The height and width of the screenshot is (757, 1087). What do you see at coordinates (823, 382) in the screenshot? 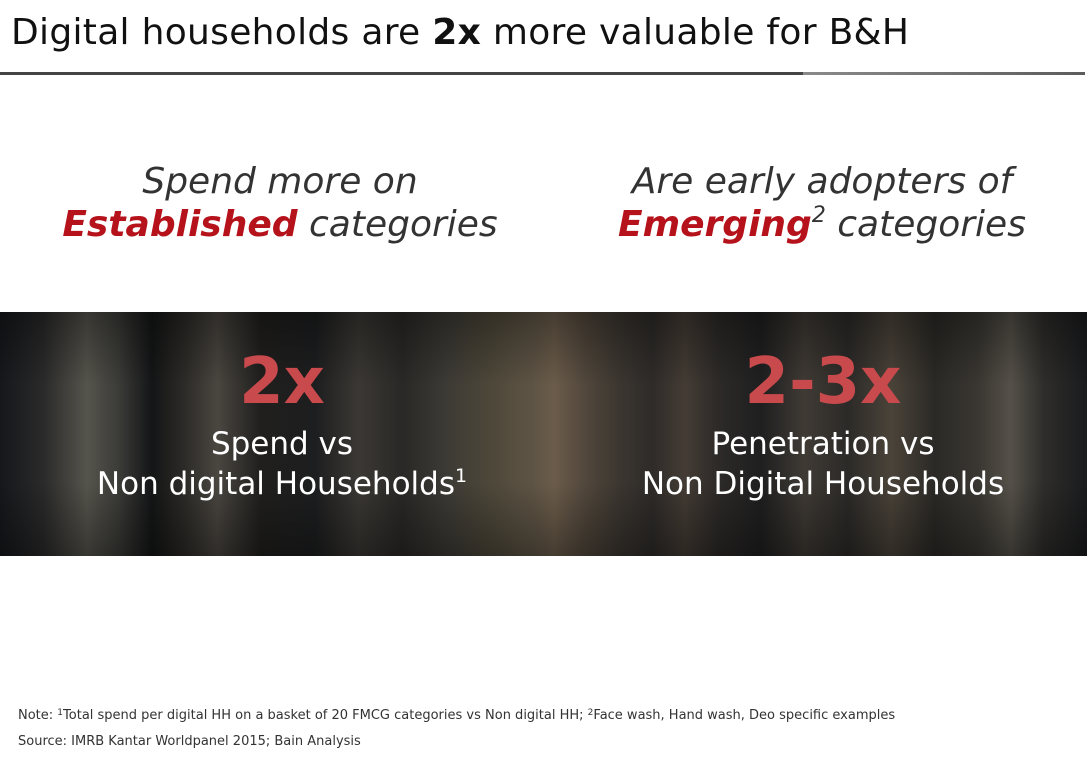
I see `penetration-stat-value: 2-3x` at bounding box center [823, 382].